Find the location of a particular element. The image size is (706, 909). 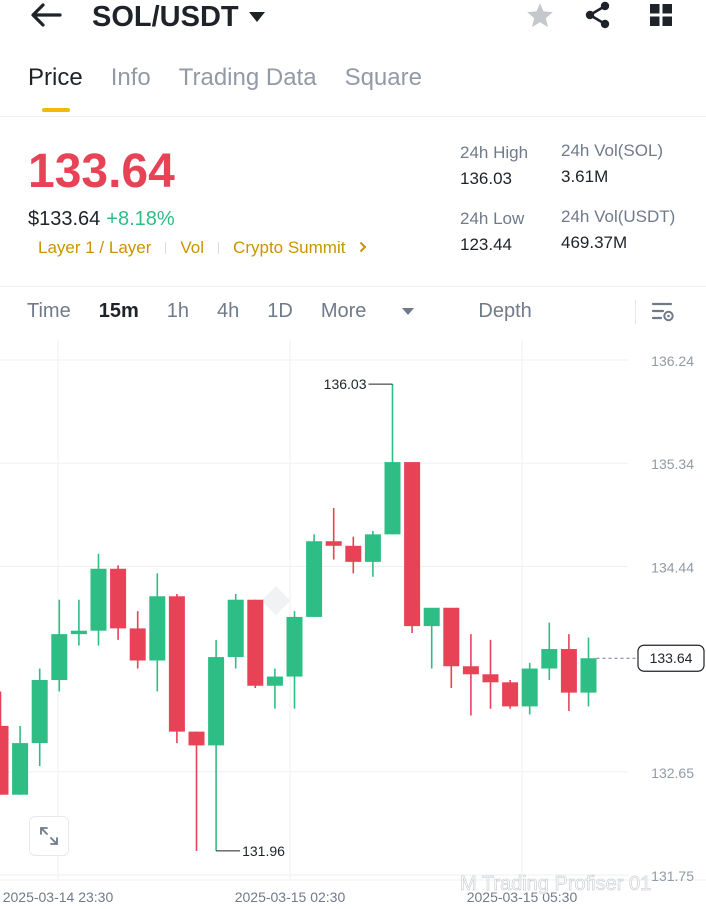

tag-row: Layer 1 / Layer Vol Crypto Summit is located at coordinates (202, 248).